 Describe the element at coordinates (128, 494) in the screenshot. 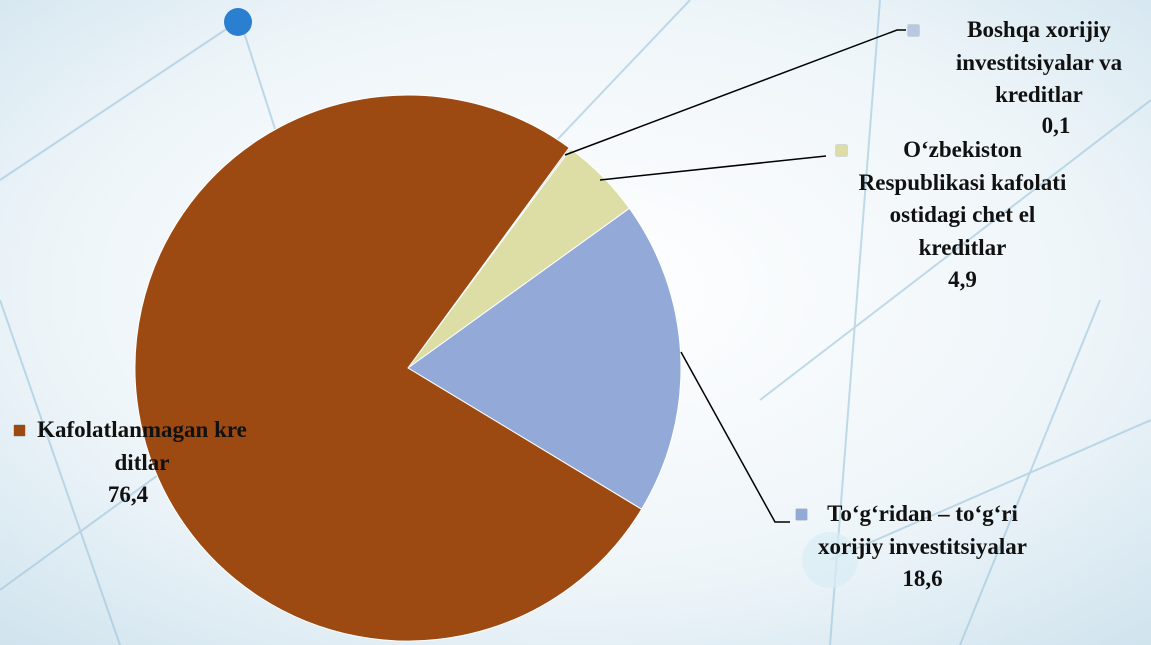

I see `value-label: 76,4` at that location.